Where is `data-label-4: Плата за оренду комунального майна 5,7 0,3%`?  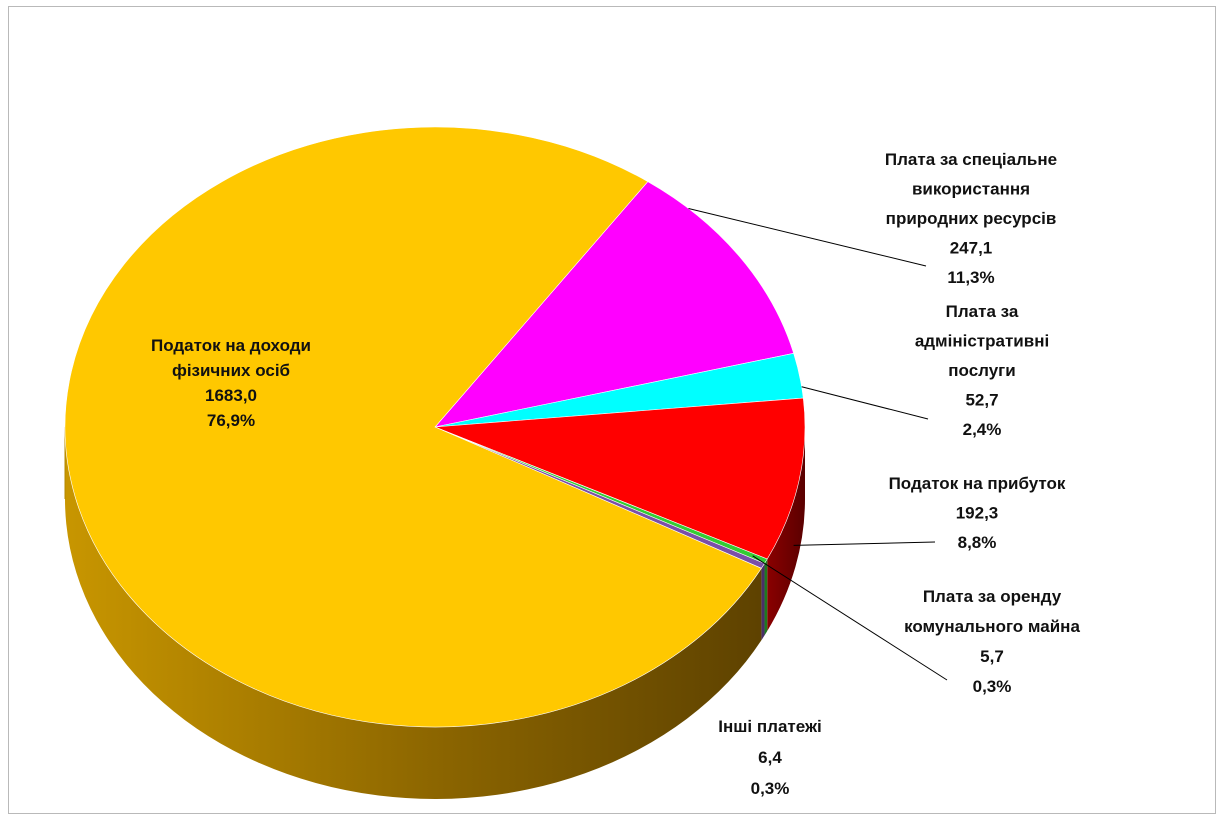 data-label-4: Плата за оренду комунального майна 5,7 0,3% is located at coordinates (992, 641).